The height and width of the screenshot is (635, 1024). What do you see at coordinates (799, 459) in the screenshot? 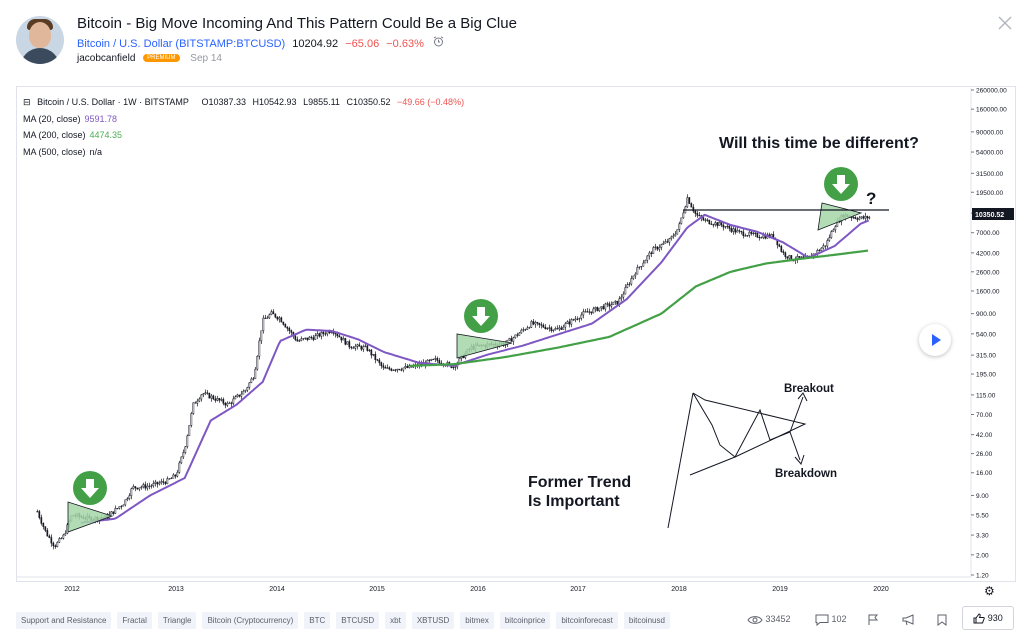
I see `breakdown-arrowhead` at bounding box center [799, 459].